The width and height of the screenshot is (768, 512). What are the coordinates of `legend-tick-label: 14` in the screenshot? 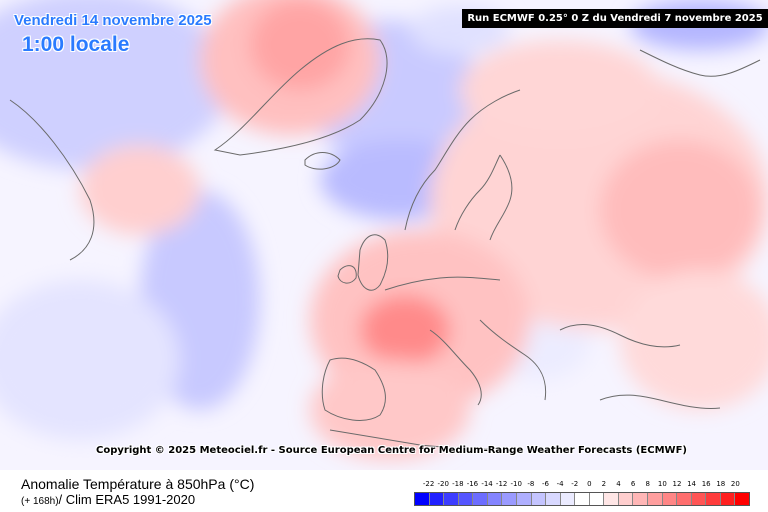 It's located at (692, 484).